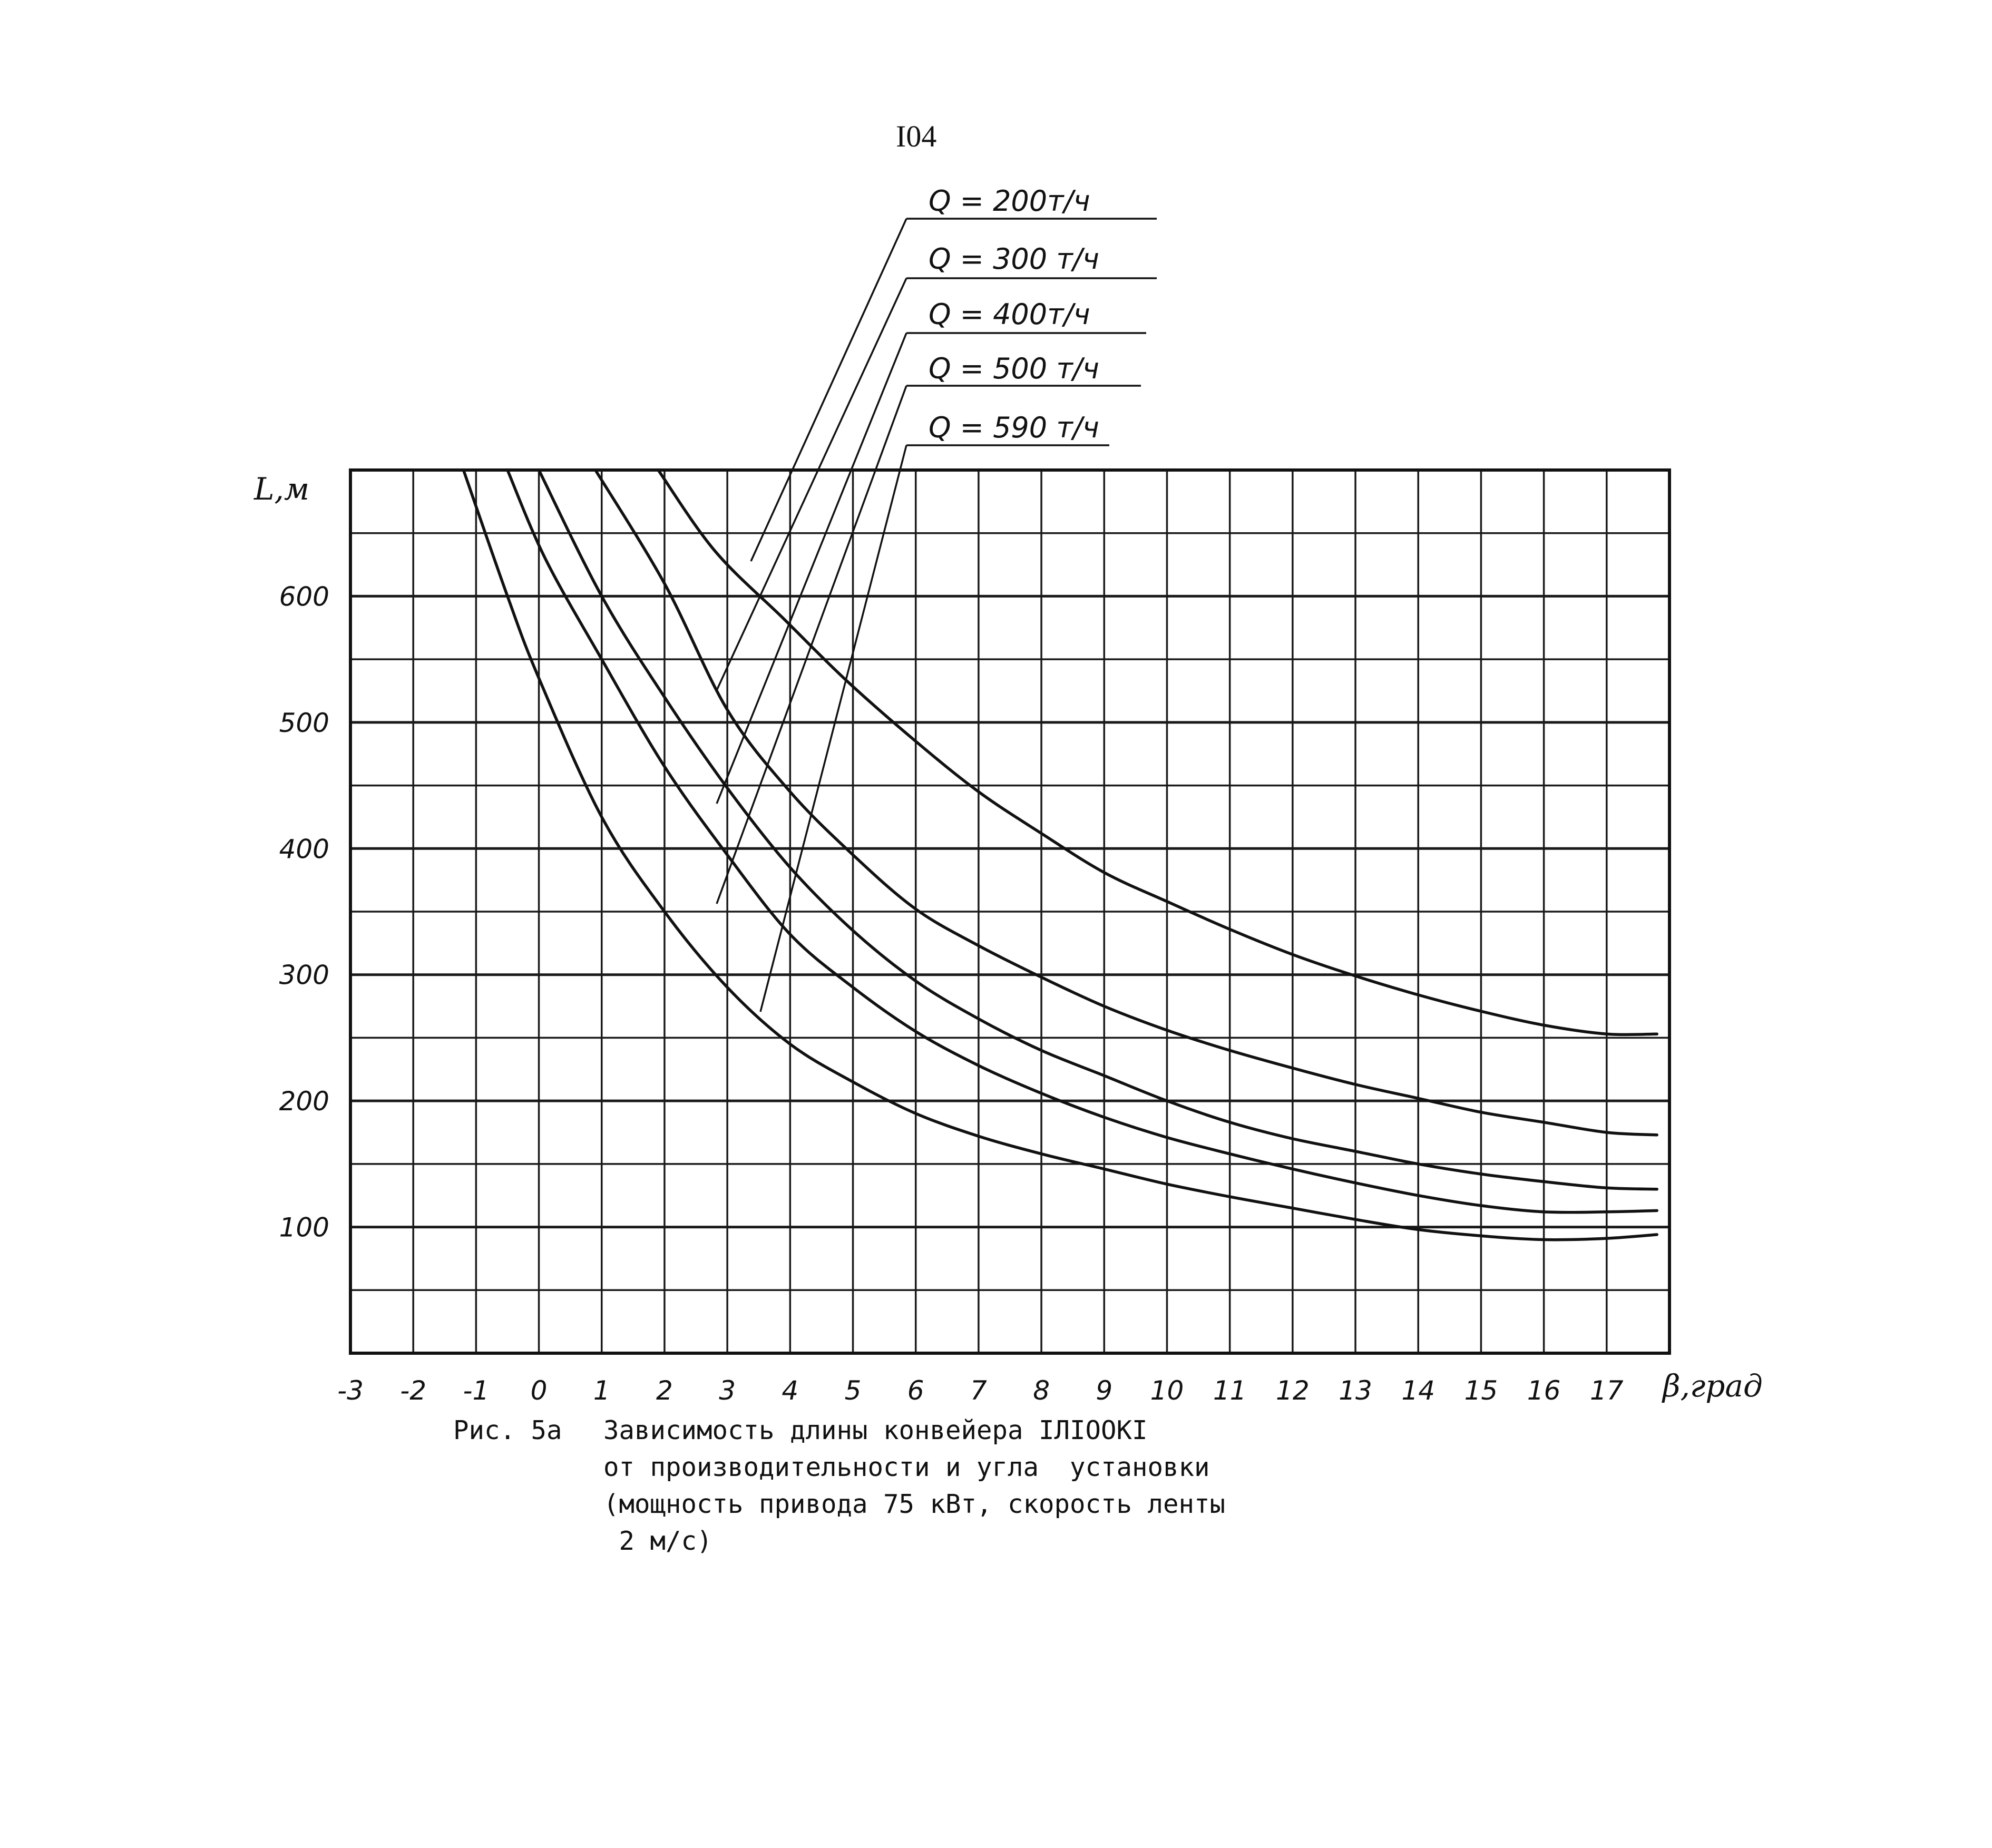  What do you see at coordinates (1713, 1386) in the screenshot?
I see `x-axis-title: β,град` at bounding box center [1713, 1386].